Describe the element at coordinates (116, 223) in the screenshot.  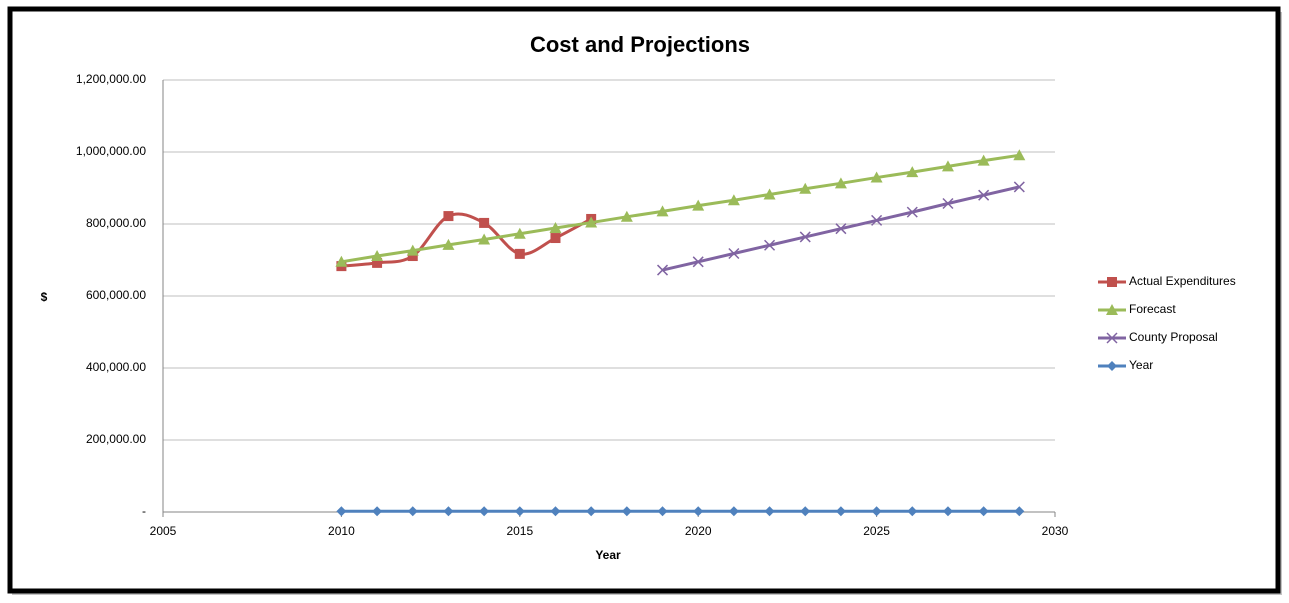
I see `y-tick-label: 800,000.00` at that location.